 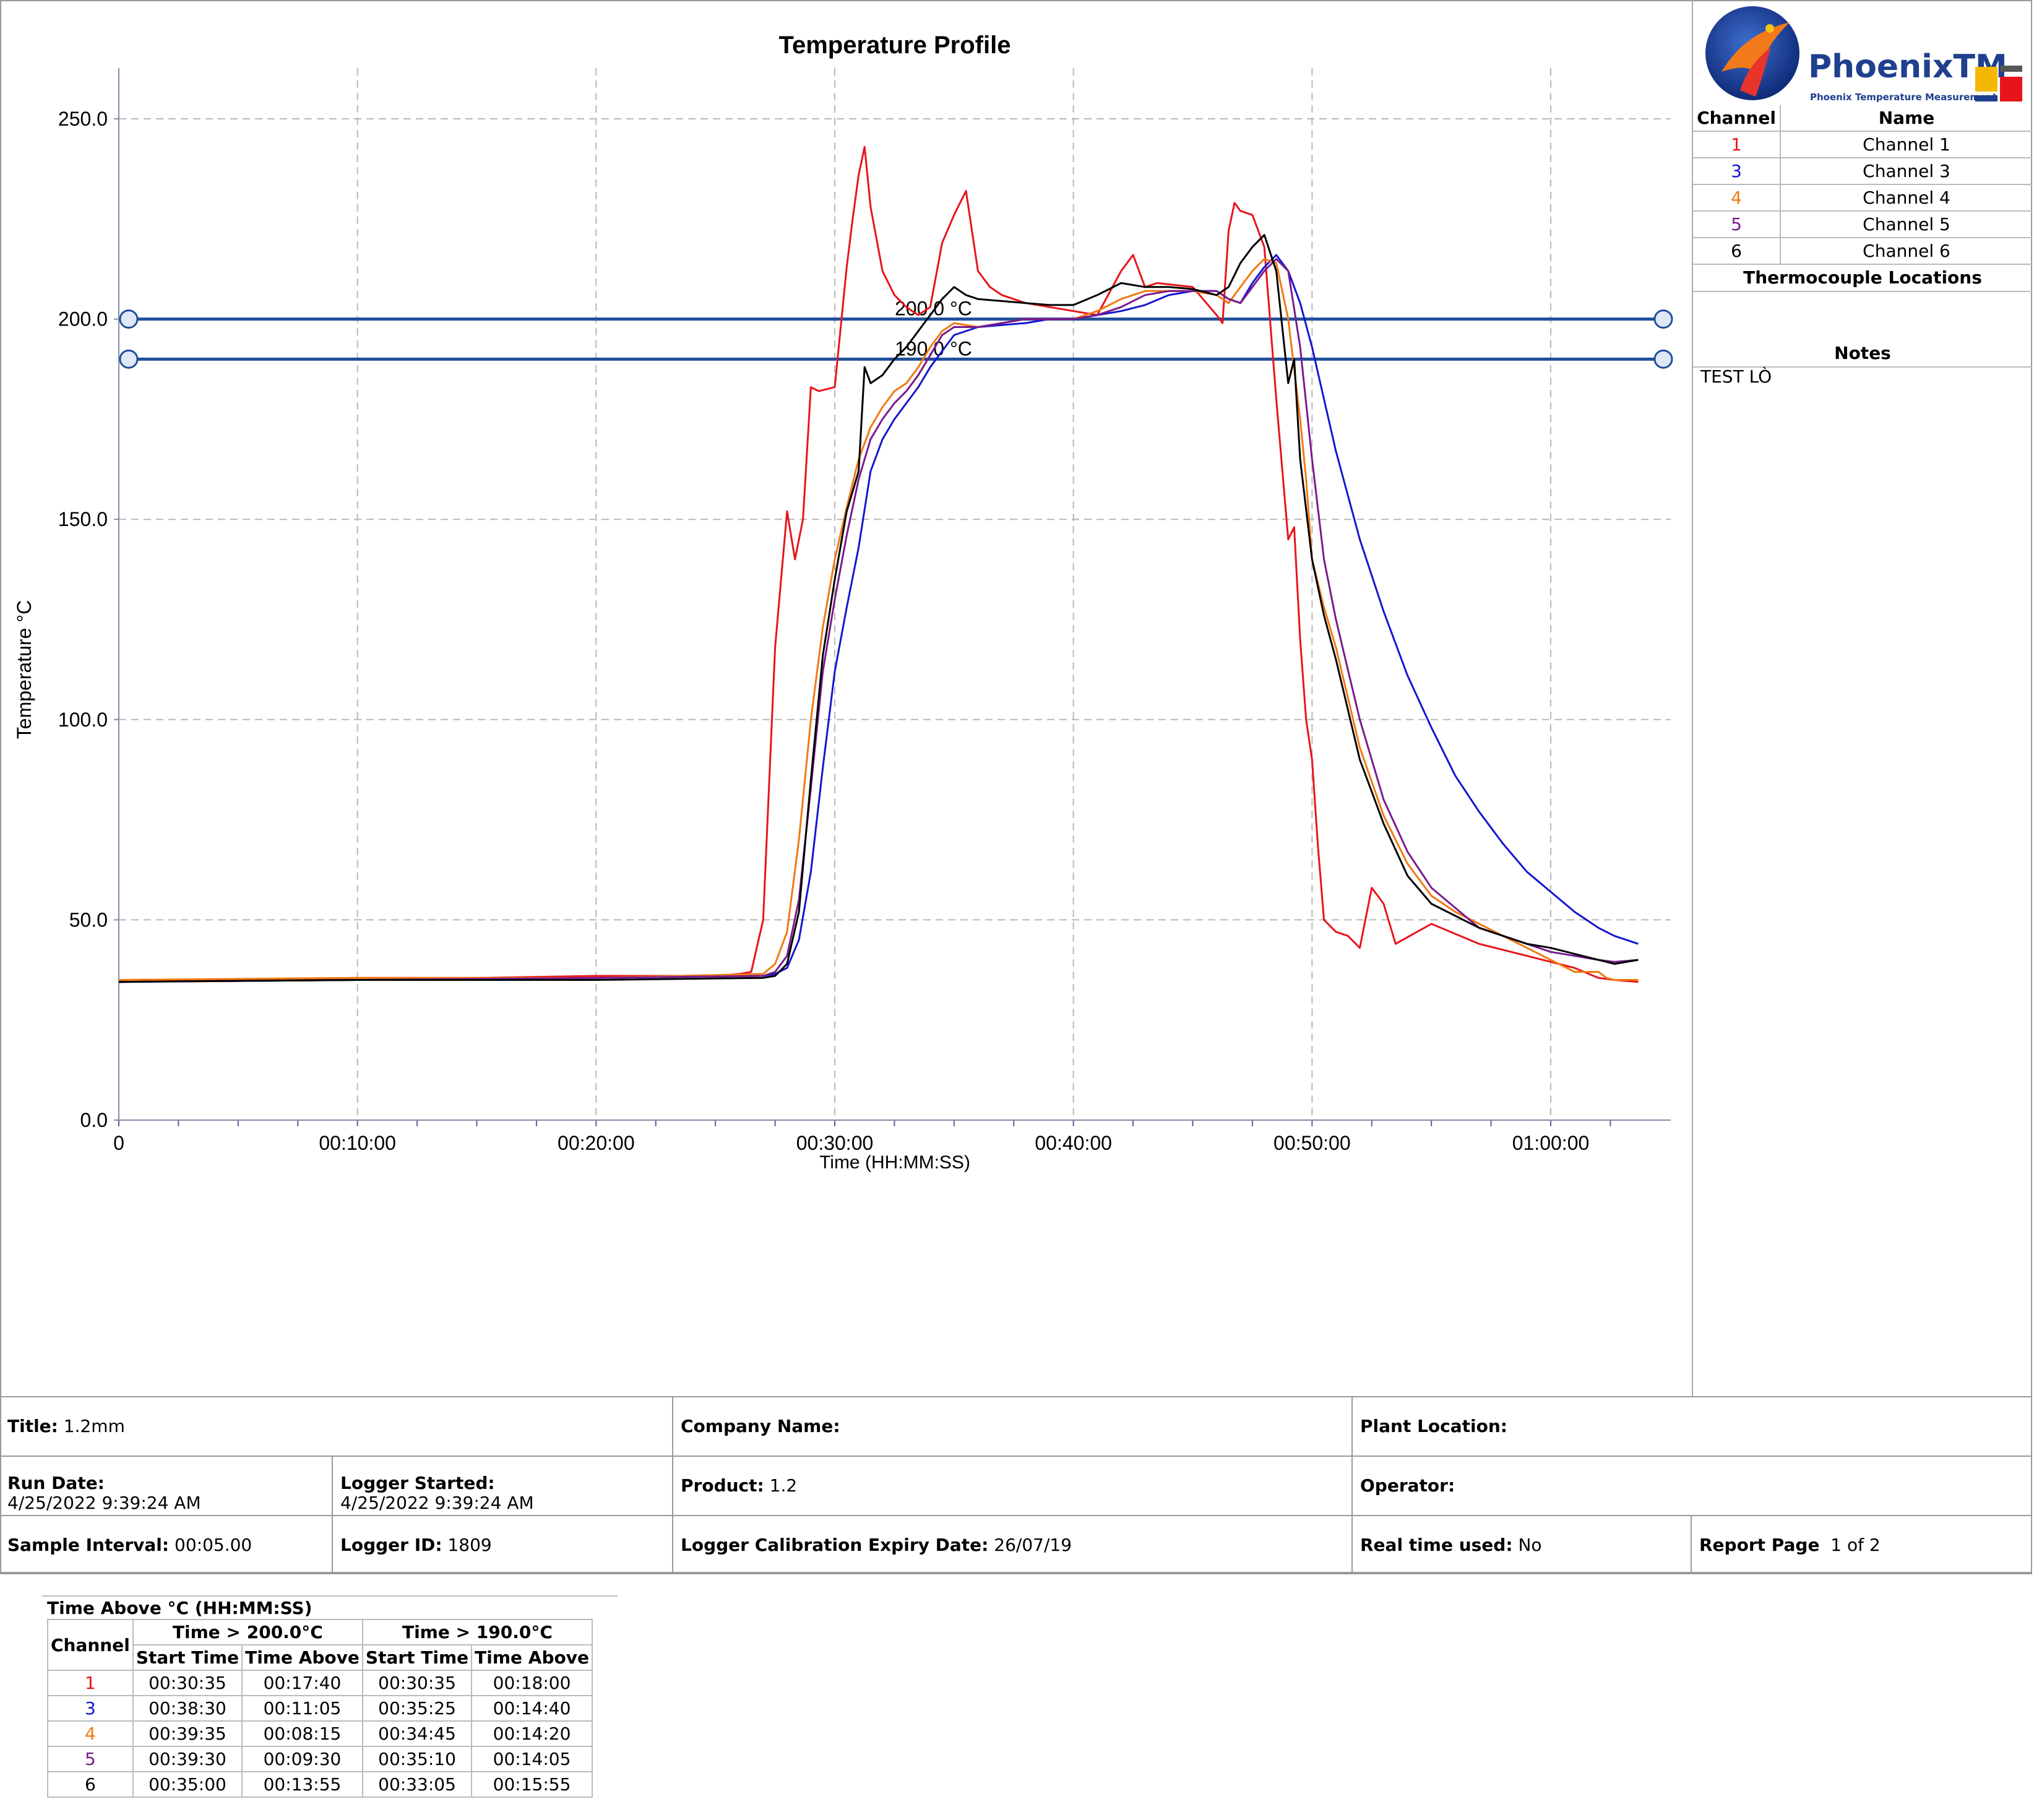 I want to click on ta-time-cell: 00:34:45, so click(x=417, y=1733).